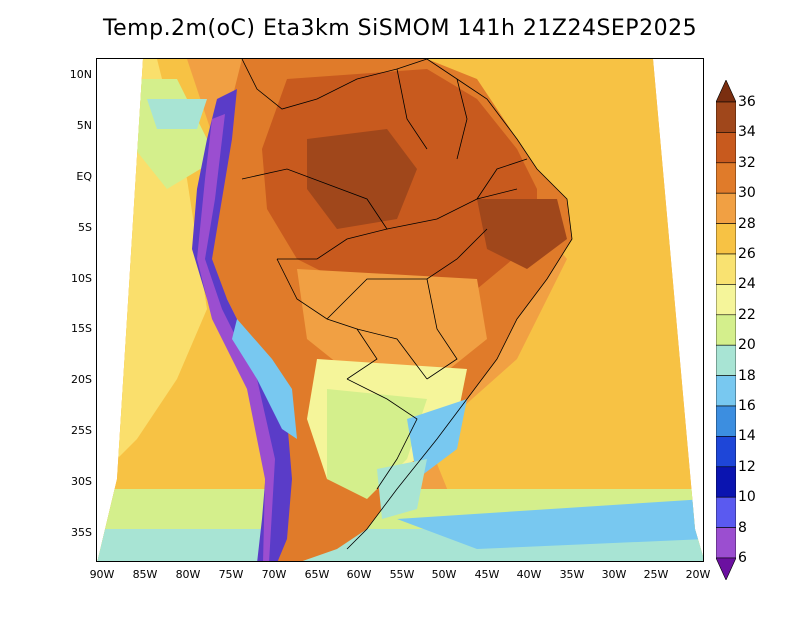 Image resolution: width=800 pixels, height=618 pixels. I want to click on lon-label-55w: 55W, so click(402, 574).